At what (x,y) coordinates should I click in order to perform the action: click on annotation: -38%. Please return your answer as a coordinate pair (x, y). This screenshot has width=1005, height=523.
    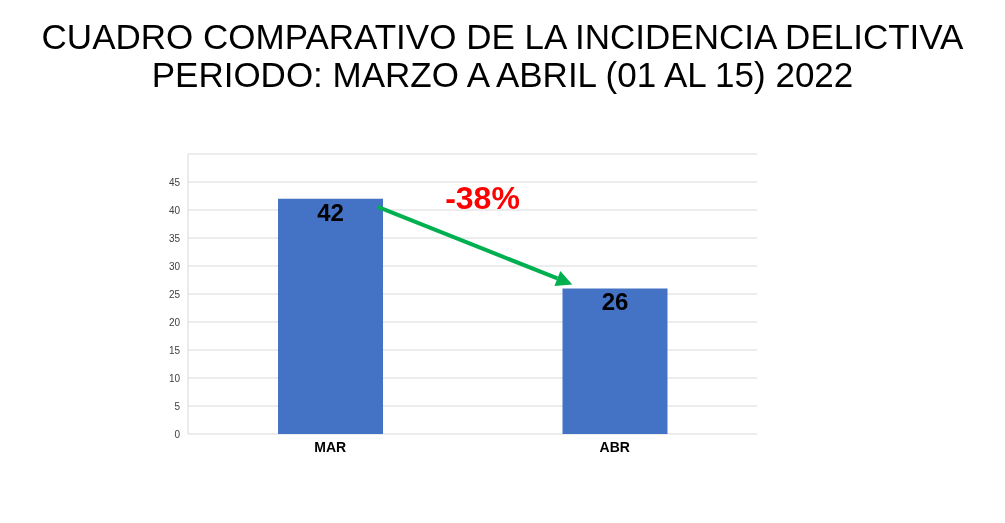
    Looking at the image, I should click on (482, 197).